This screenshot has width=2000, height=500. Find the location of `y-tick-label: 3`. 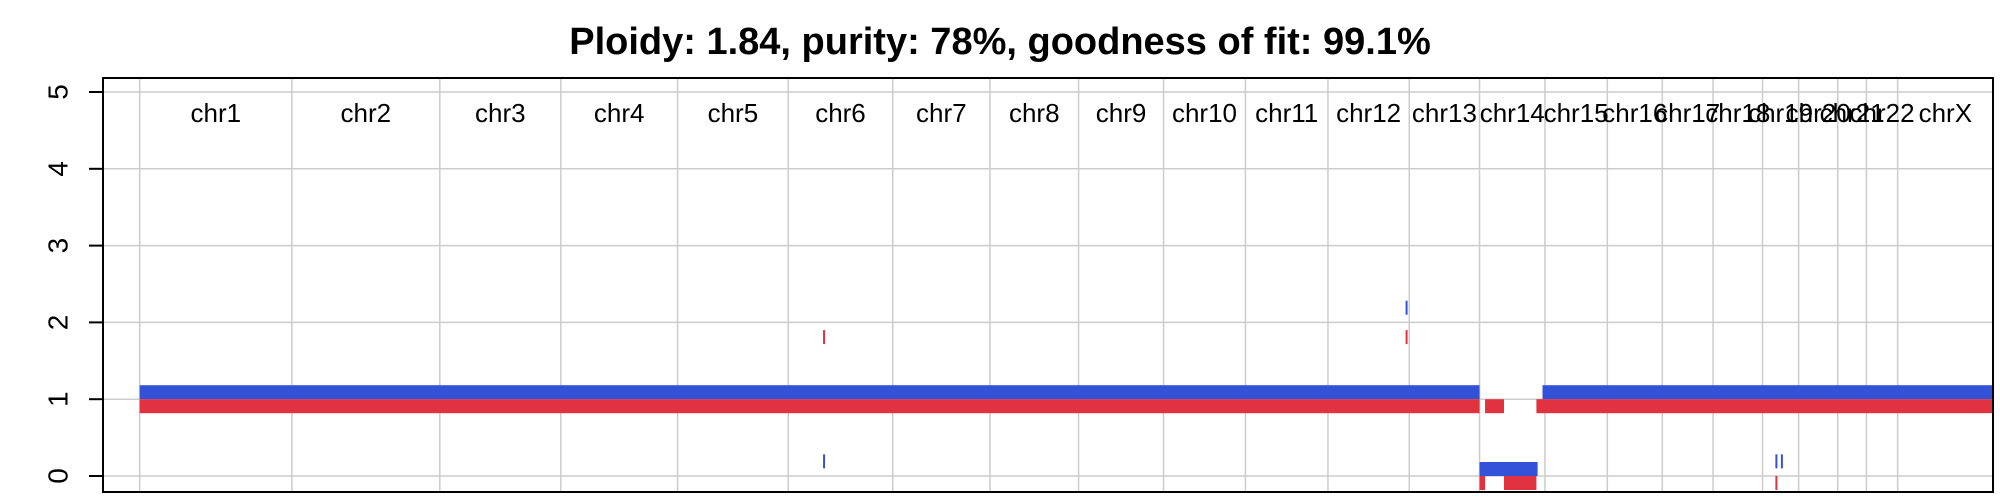

y-tick-label: 3 is located at coordinates (58, 246).